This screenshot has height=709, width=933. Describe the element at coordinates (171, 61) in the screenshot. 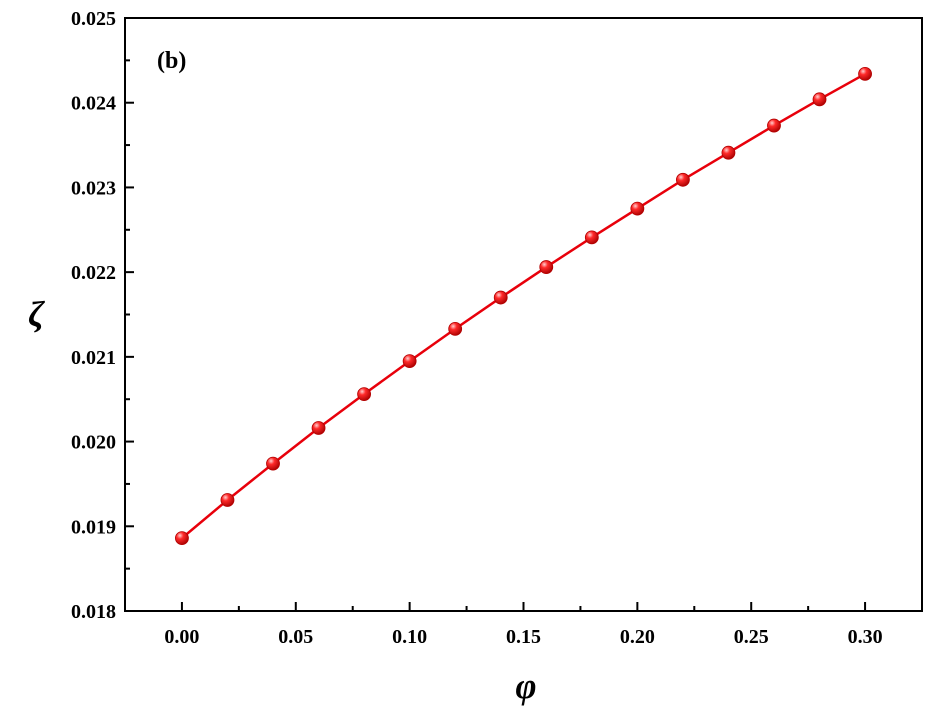

I see `panel-label: (b)` at that location.